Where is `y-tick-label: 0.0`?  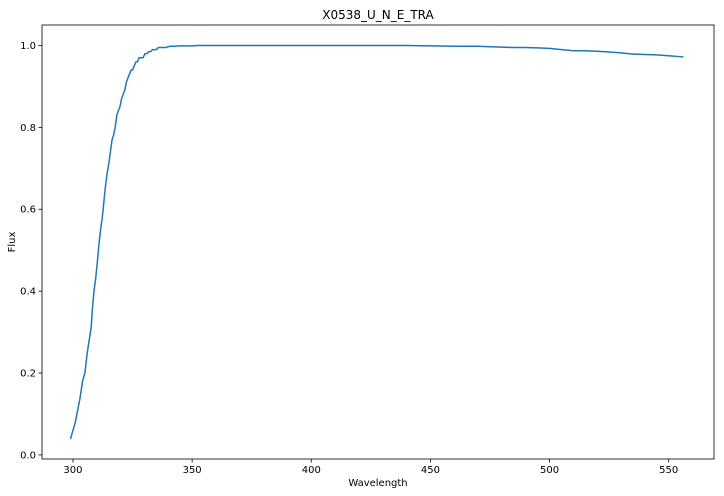 y-tick-label: 0.0 is located at coordinates (28, 455).